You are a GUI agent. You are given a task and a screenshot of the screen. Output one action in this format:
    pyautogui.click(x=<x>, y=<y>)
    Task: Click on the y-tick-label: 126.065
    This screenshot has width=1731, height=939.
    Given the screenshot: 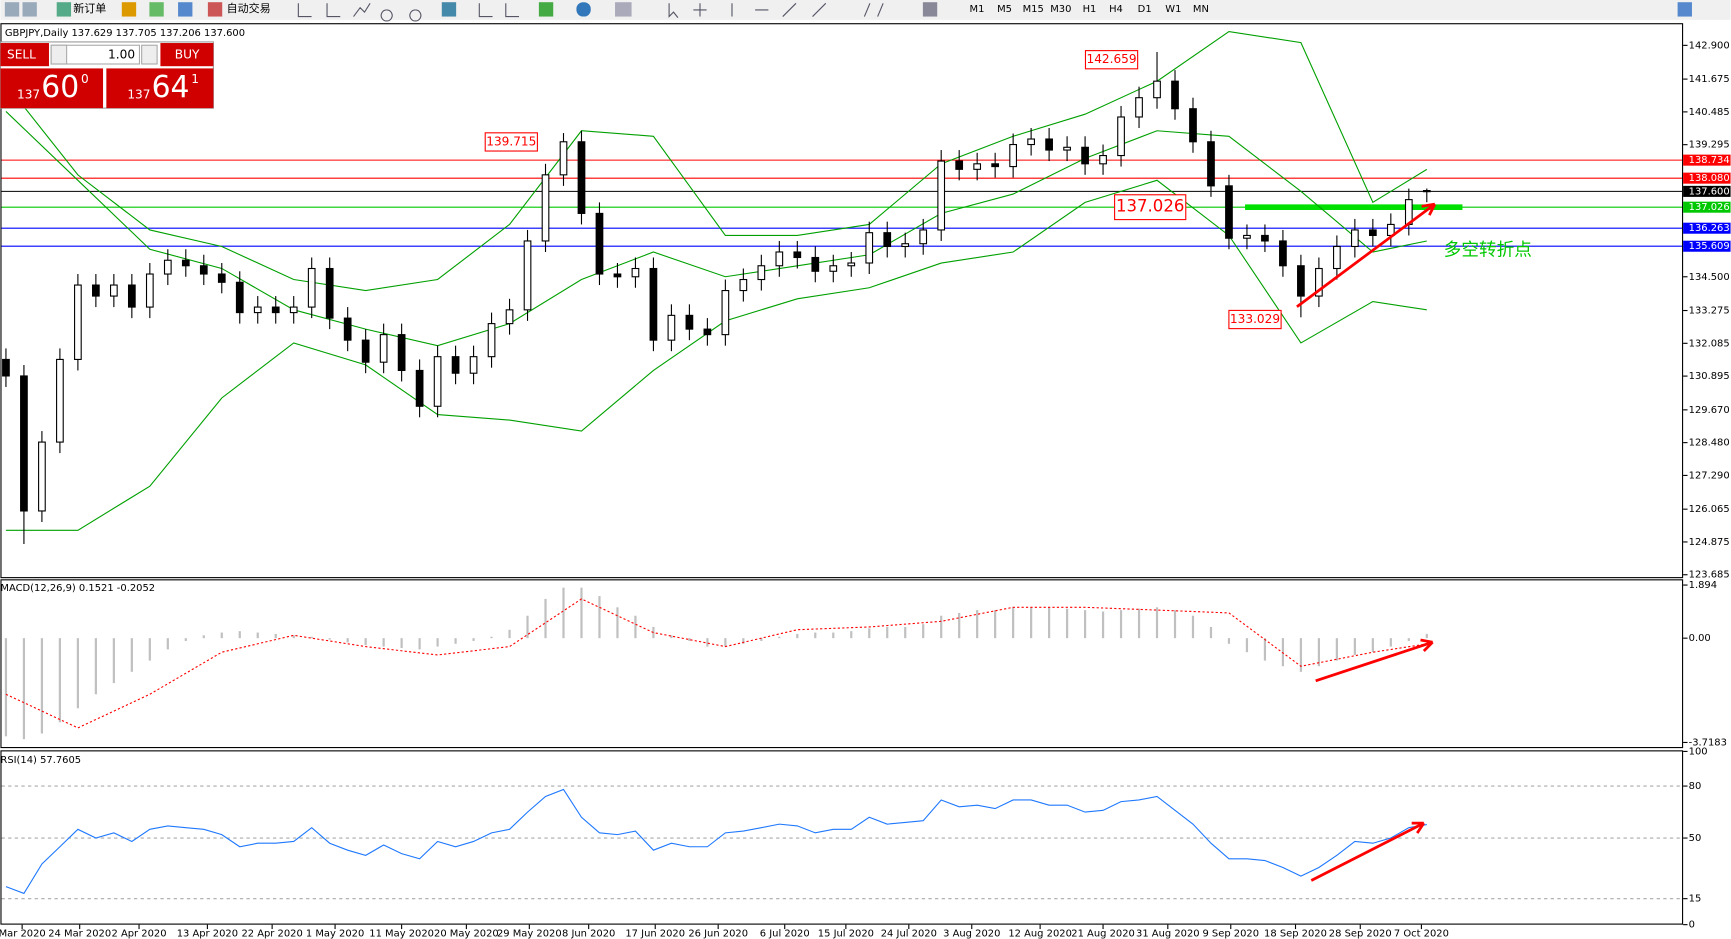 What is the action you would take?
    pyautogui.click(x=1709, y=509)
    